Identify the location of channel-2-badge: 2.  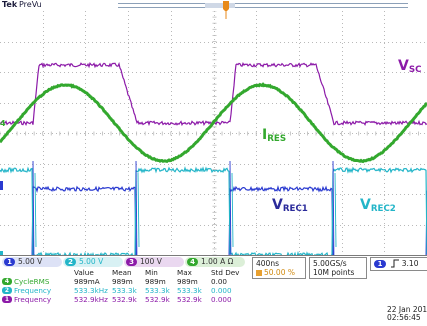
(70, 262).